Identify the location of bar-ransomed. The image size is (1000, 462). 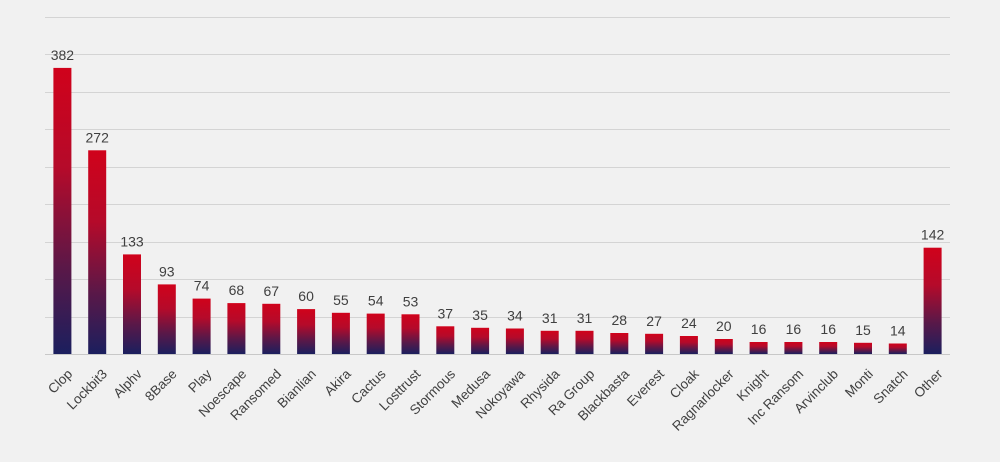
(271, 328).